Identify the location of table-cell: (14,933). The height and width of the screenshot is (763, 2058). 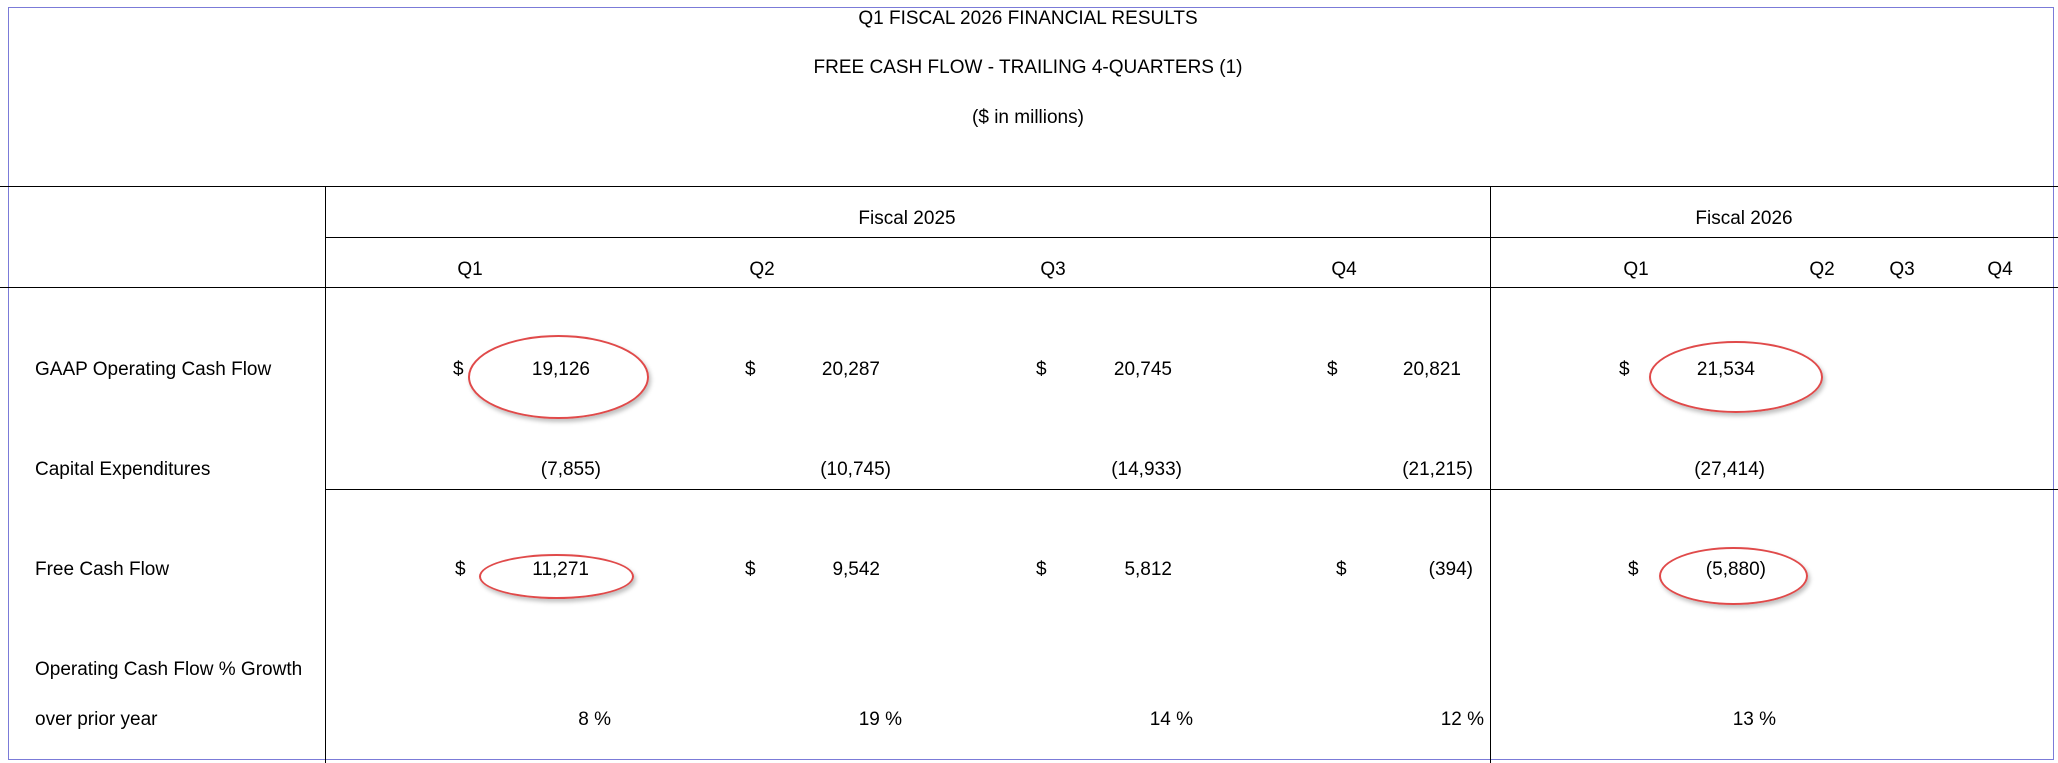
(1146, 469).